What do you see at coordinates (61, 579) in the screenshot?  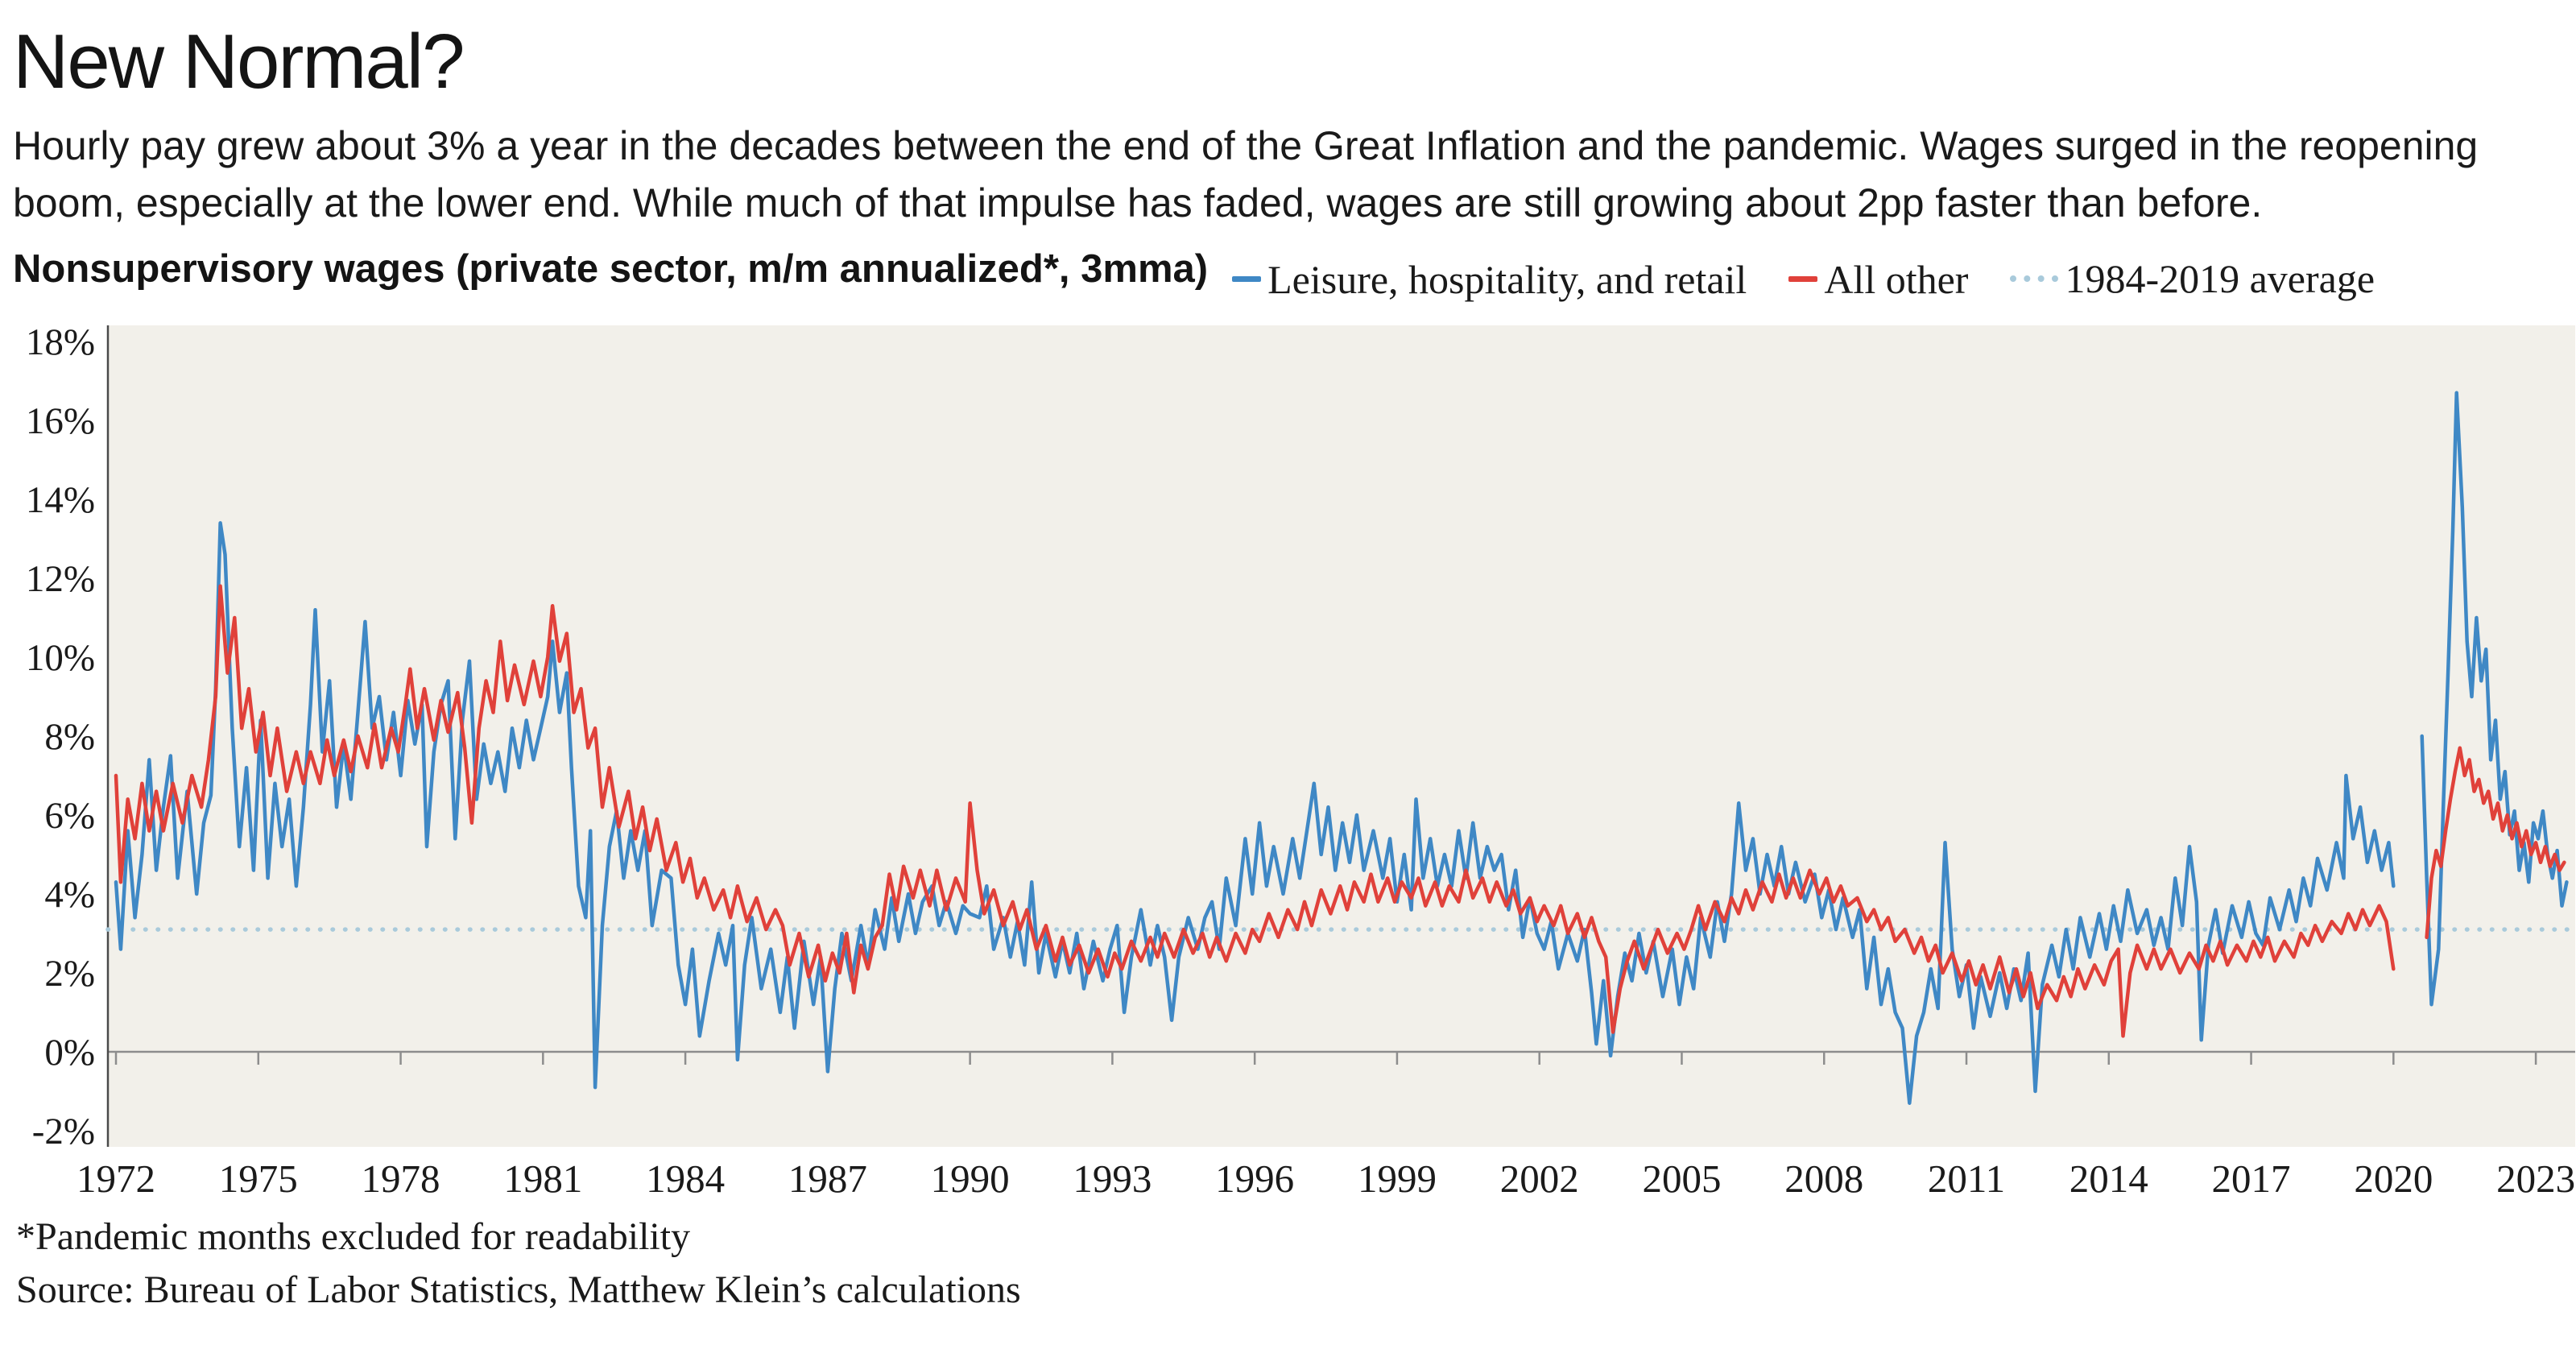 I see `y-tick-label: 12%` at bounding box center [61, 579].